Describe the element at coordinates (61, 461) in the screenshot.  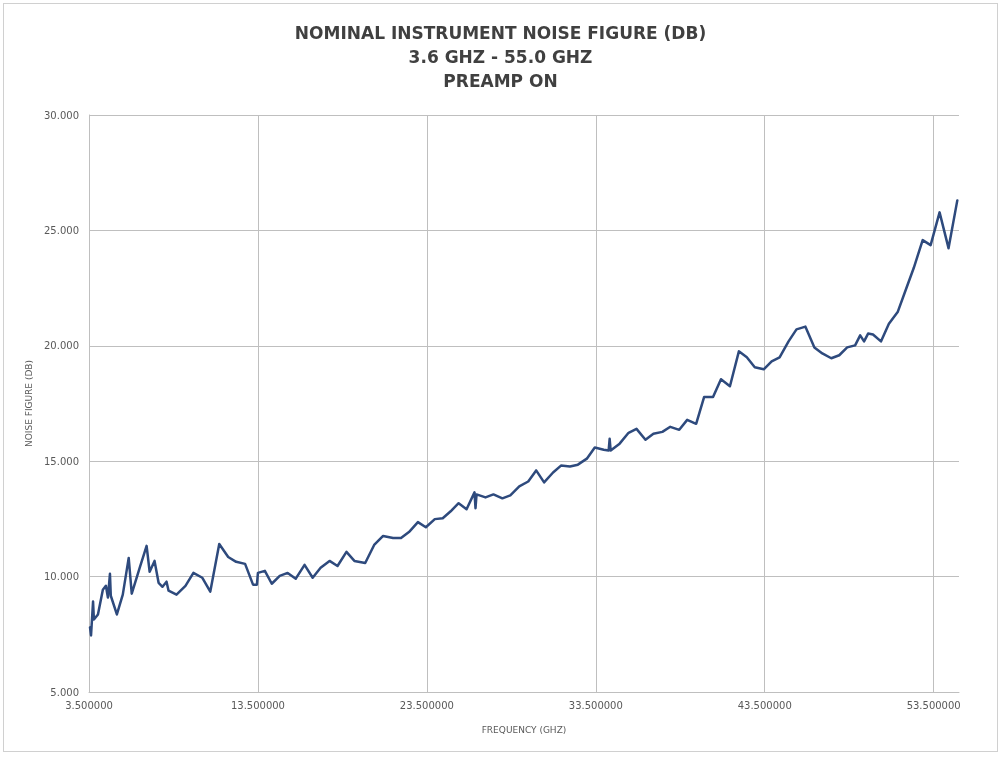
I see `y-tick-label: 15.000` at that location.